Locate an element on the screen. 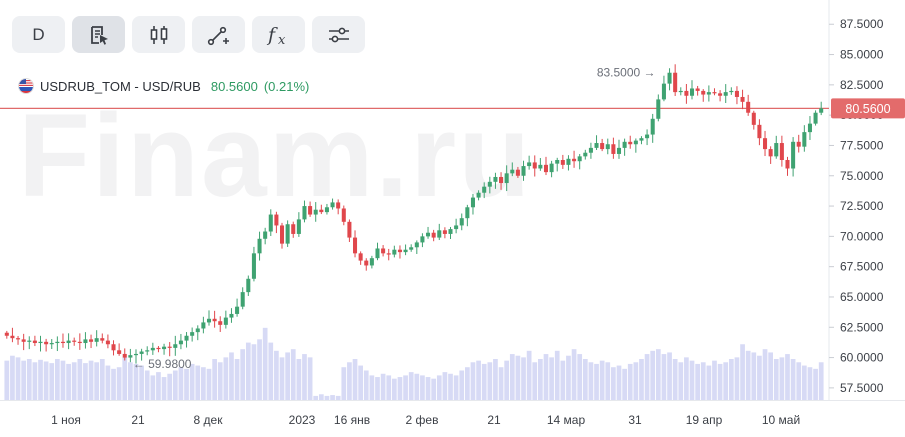 The height and width of the screenshot is (437, 905). low-annotation-label: ← 59.9800 is located at coordinates (162, 364).